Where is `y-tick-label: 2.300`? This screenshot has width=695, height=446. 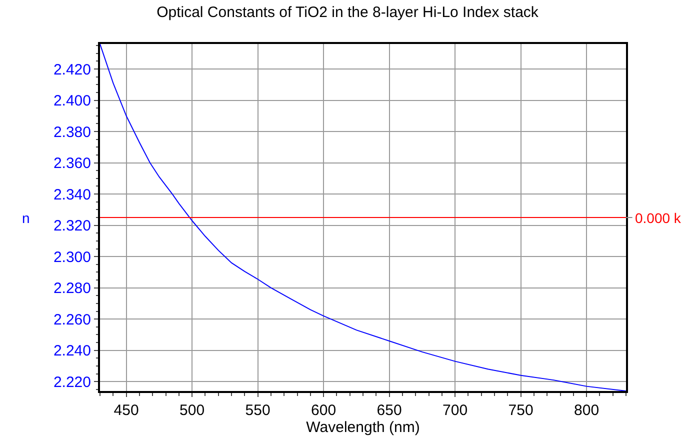 y-tick-label: 2.300 is located at coordinates (72, 257).